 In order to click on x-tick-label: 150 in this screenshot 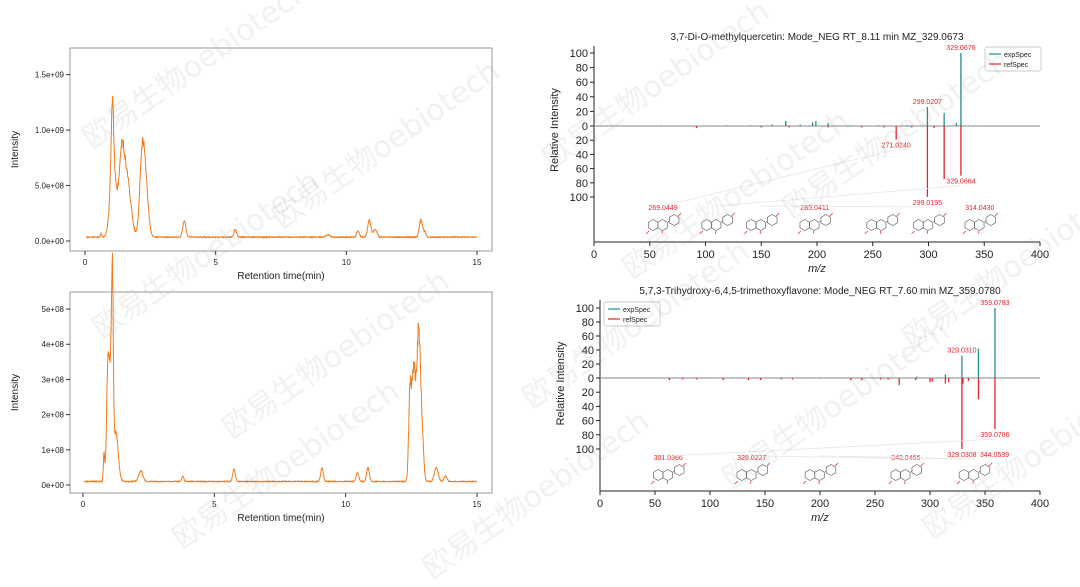, I will do `click(765, 504)`.